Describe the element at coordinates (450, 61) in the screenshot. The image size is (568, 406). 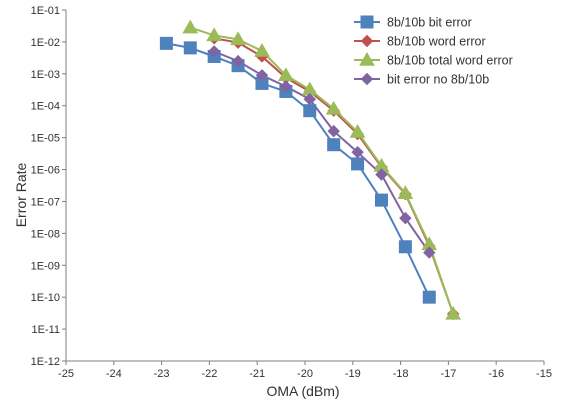
I see `legend-label-3: 8b/10b total word error` at that location.